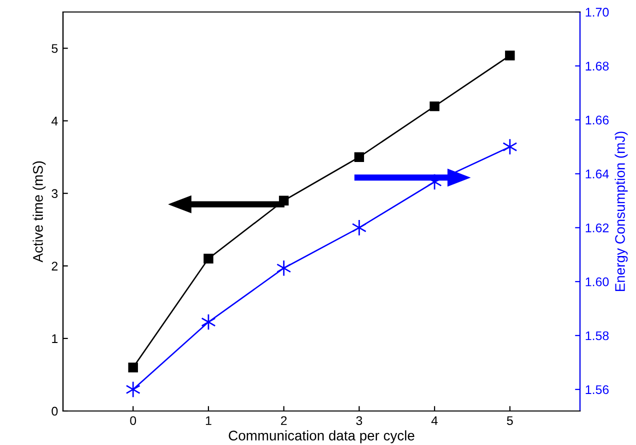 This screenshot has height=445, width=636. Describe the element at coordinates (597, 120) in the screenshot. I see `y2-tick-label: 1.66` at that location.